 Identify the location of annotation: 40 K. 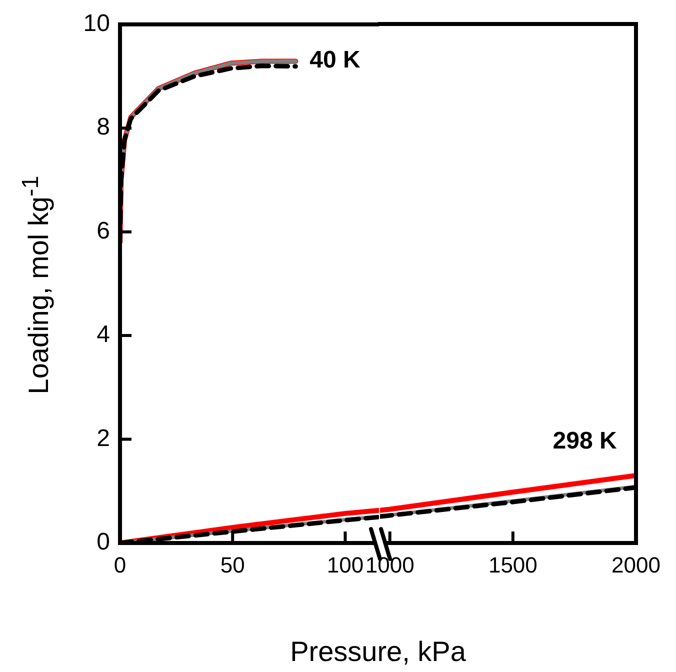
(335, 60).